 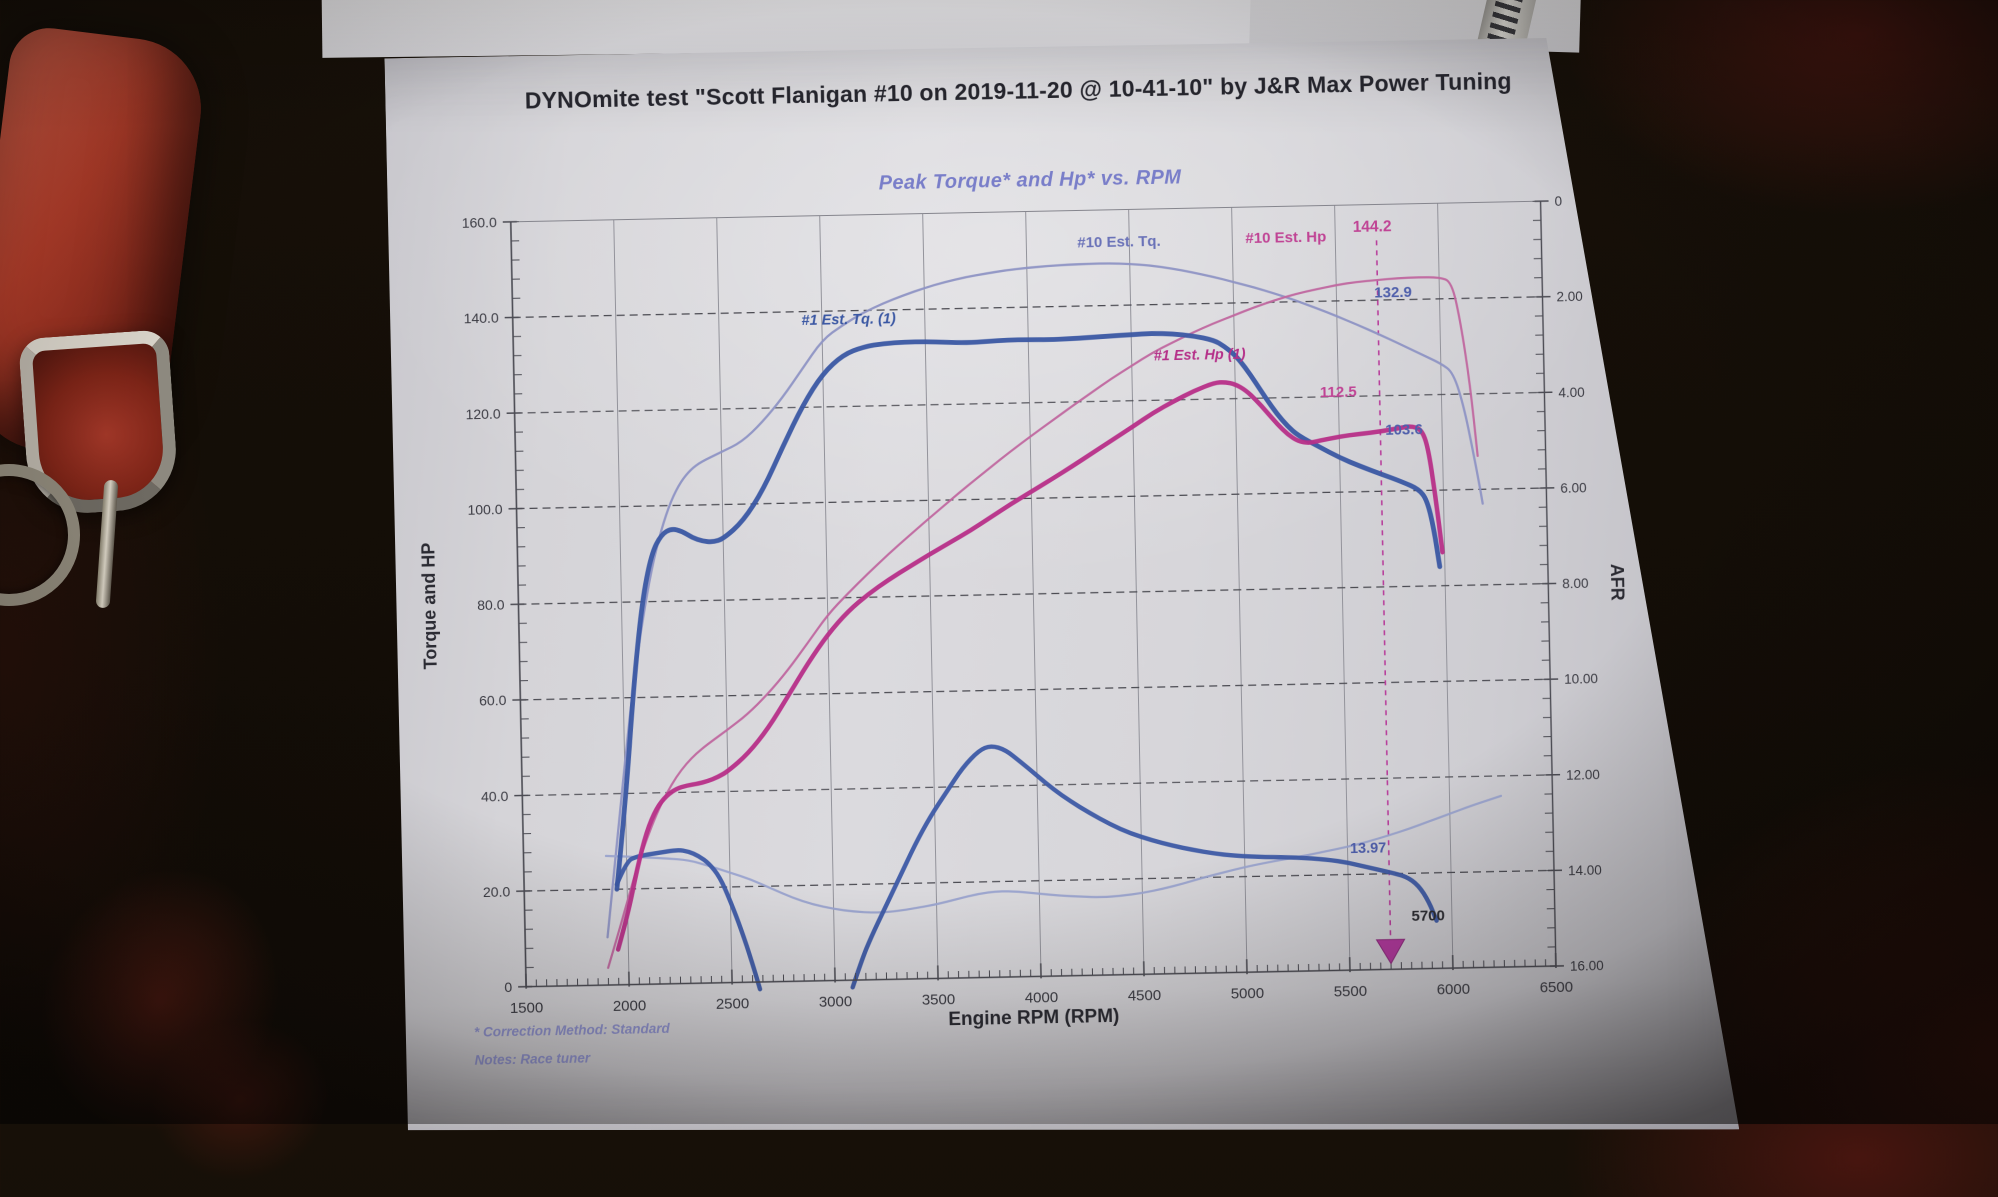 What do you see at coordinates (508, 987) in the screenshot?
I see `left-tick-label: 0` at bounding box center [508, 987].